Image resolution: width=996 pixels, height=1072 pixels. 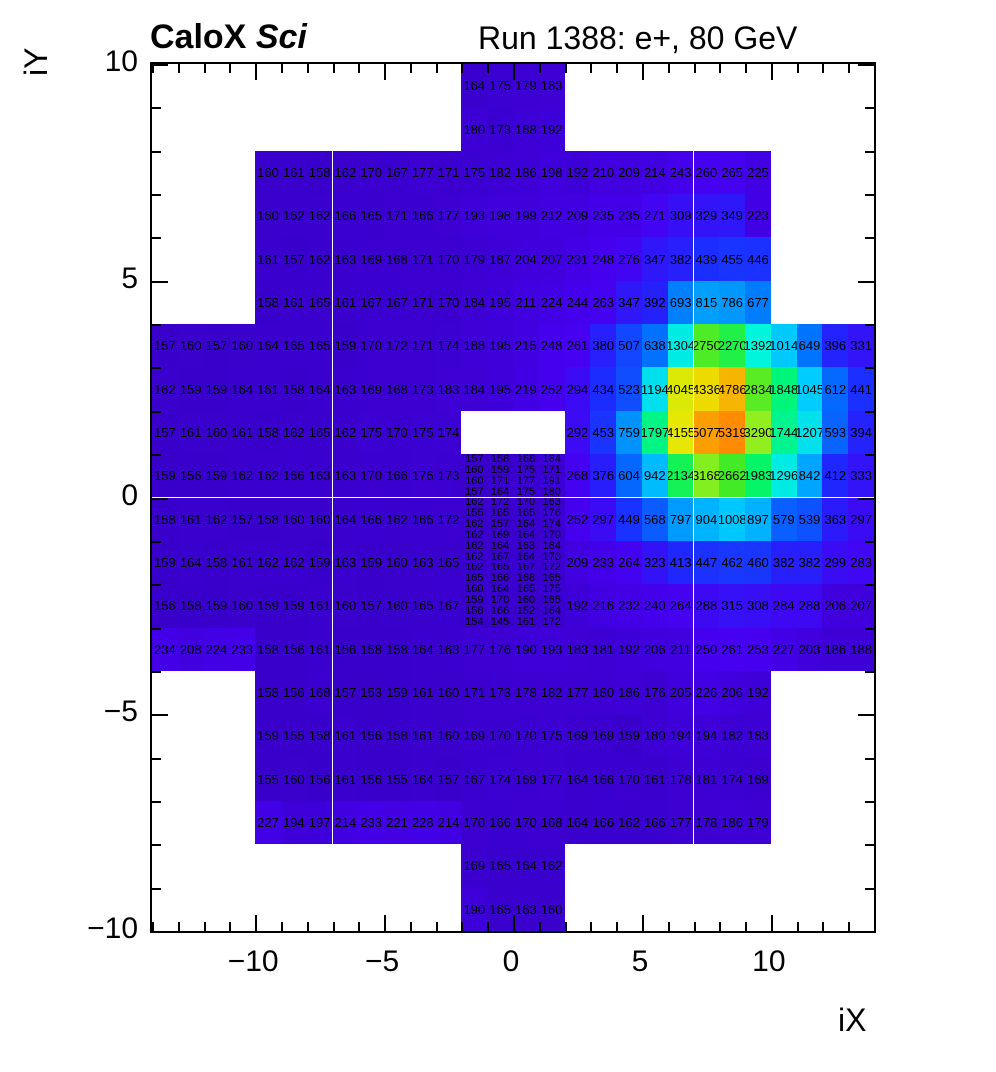 I want to click on heatmap-cell: 152, so click(x=526, y=611).